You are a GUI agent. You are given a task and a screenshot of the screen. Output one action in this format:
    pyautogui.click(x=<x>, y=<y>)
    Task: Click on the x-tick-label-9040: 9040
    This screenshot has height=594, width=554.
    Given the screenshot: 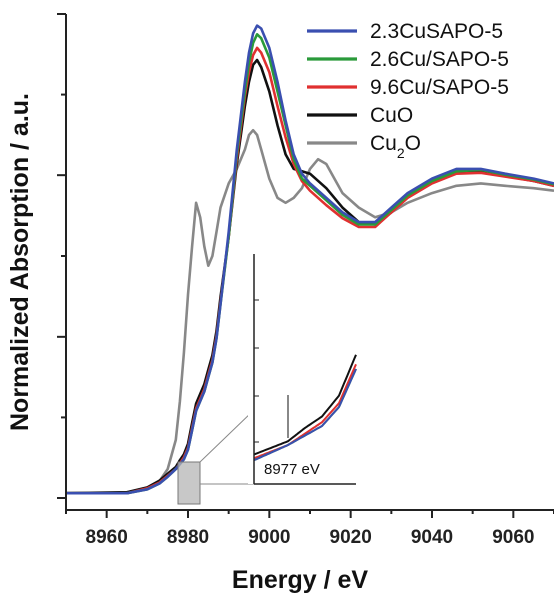 What is the action you would take?
    pyautogui.click(x=432, y=537)
    